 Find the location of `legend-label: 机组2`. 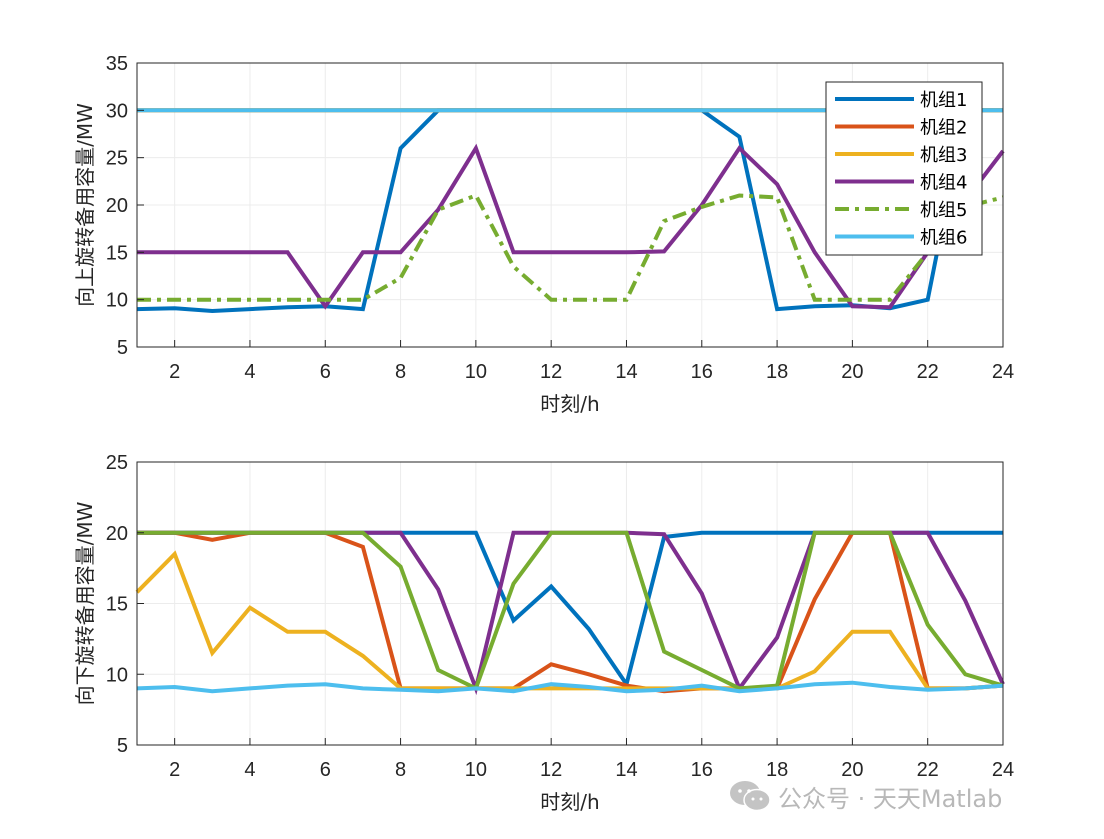

legend-label: 机组2 is located at coordinates (943, 128).